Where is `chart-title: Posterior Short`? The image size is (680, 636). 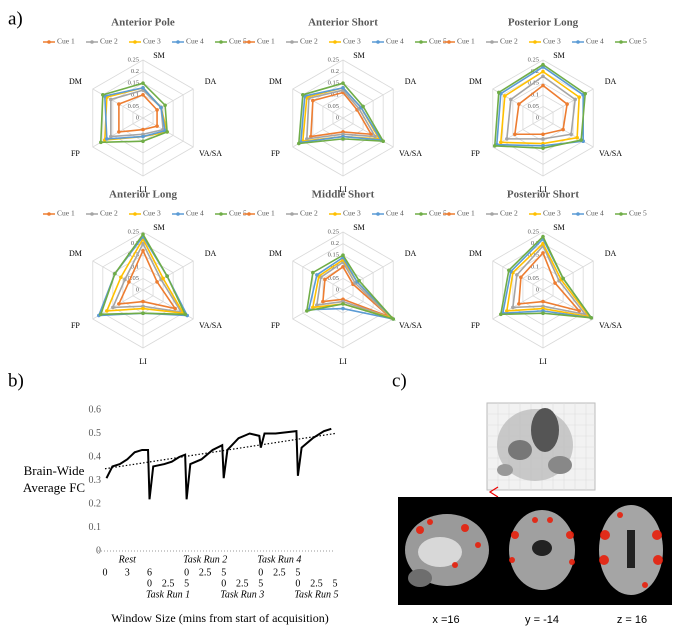
chart-title: Posterior Short is located at coordinates (543, 195).